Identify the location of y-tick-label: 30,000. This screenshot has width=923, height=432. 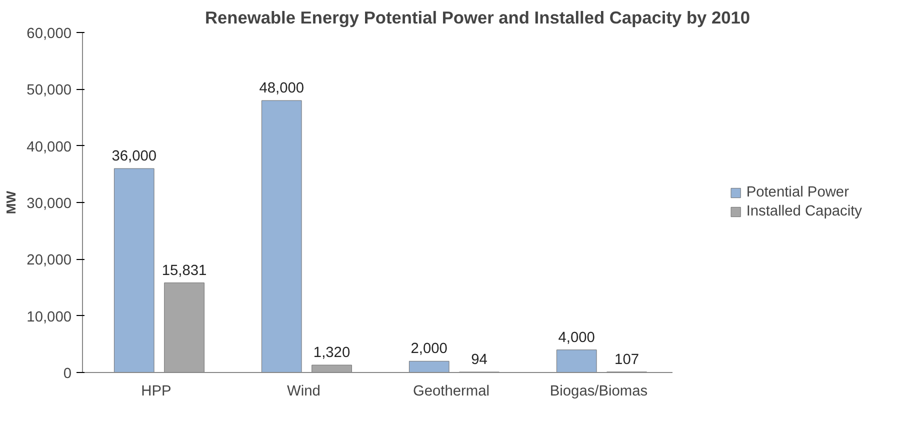
(49, 204).